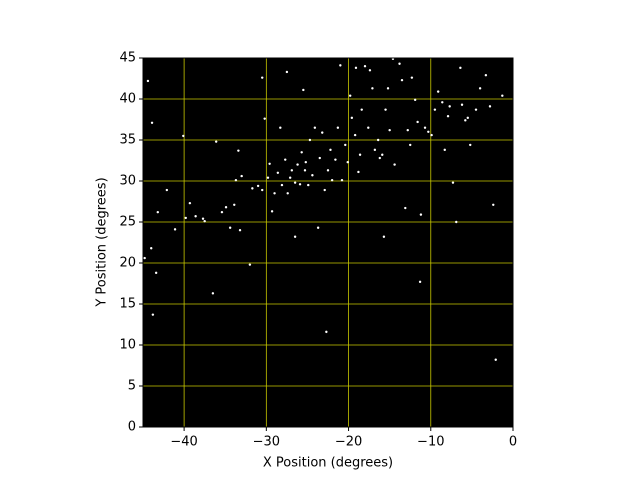 This screenshot has height=480, width=640. Describe the element at coordinates (127, 304) in the screenshot. I see `y-tick-label: 15` at that location.